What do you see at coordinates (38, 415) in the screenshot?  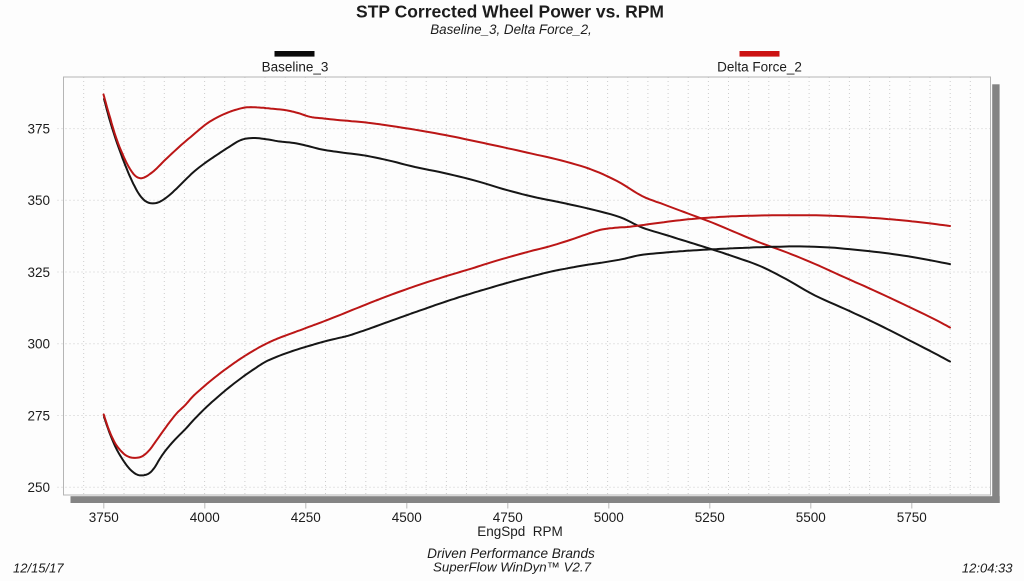 I see `svg-text: 275` at bounding box center [38, 415].